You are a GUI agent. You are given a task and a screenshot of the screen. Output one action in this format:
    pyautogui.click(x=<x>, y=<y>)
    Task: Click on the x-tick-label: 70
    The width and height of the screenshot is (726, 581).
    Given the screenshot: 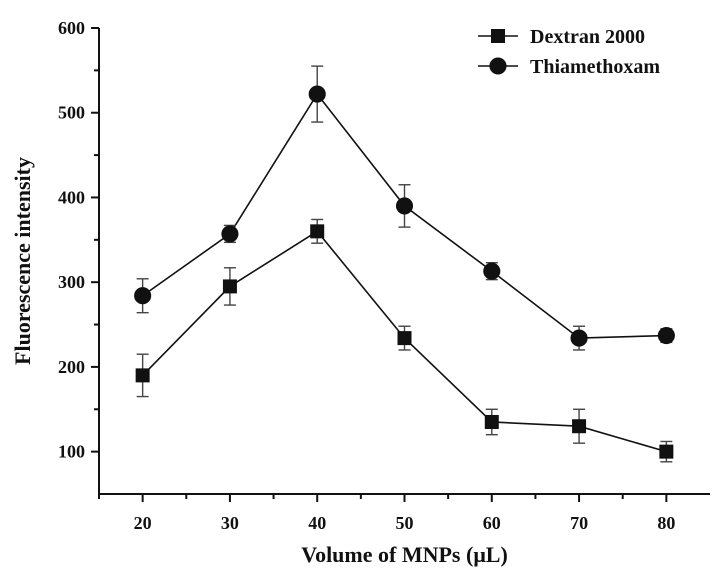 What is the action you would take?
    pyautogui.click(x=579, y=523)
    